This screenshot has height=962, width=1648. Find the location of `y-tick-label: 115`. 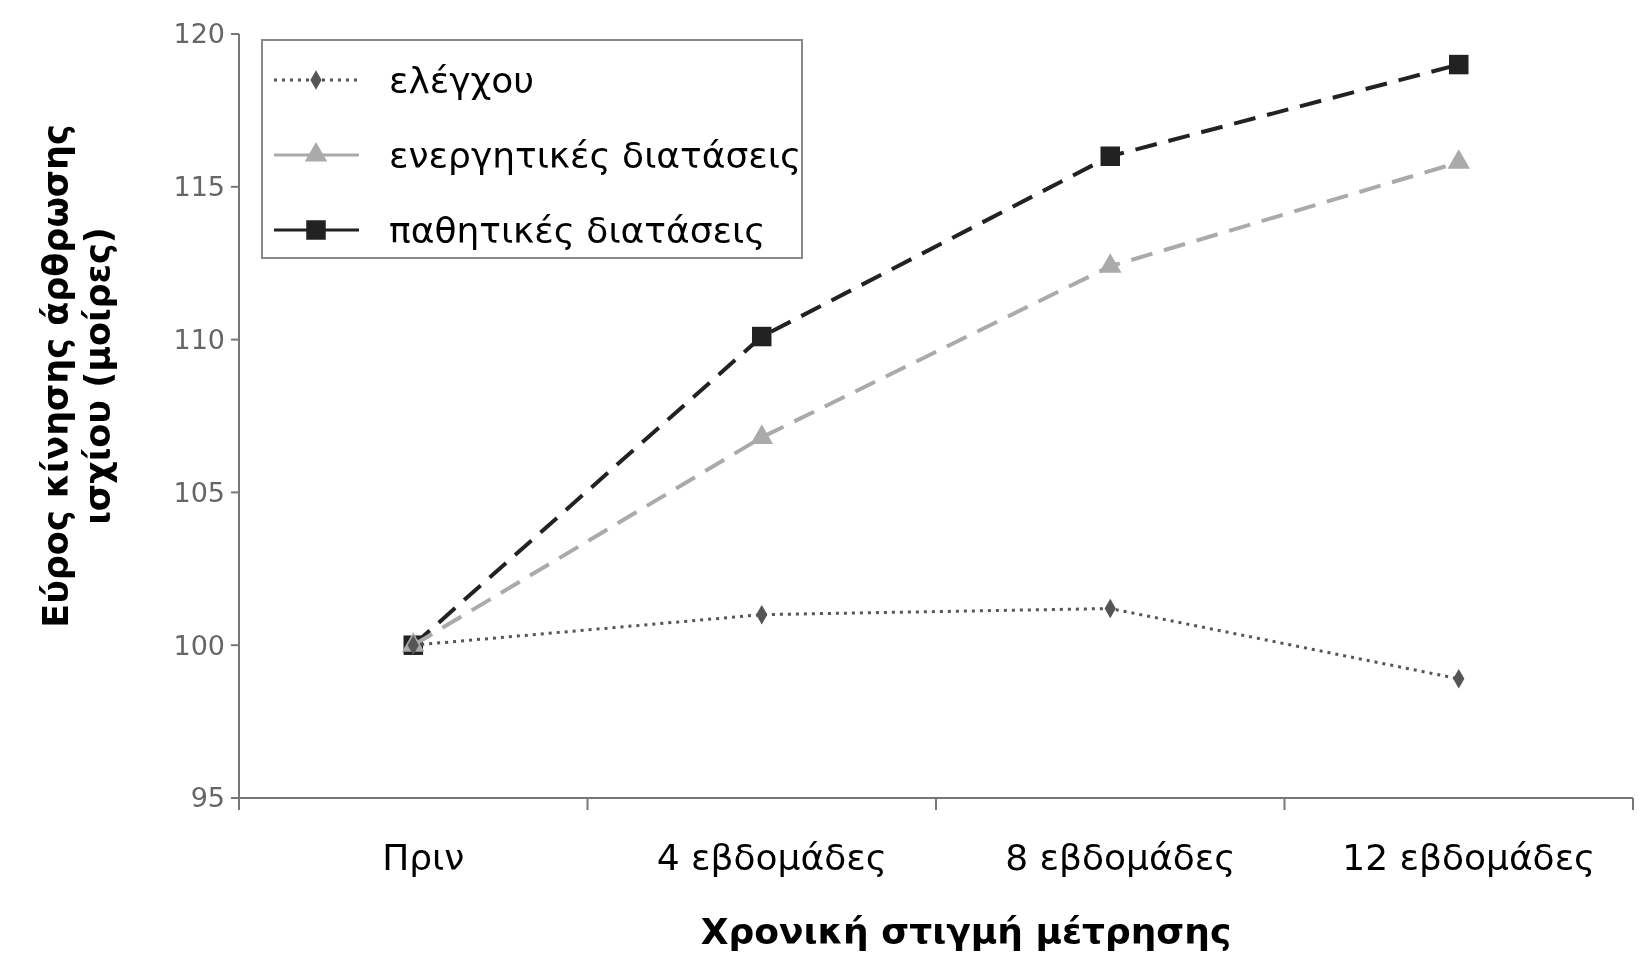

y-tick-label: 115 is located at coordinates (199, 187).